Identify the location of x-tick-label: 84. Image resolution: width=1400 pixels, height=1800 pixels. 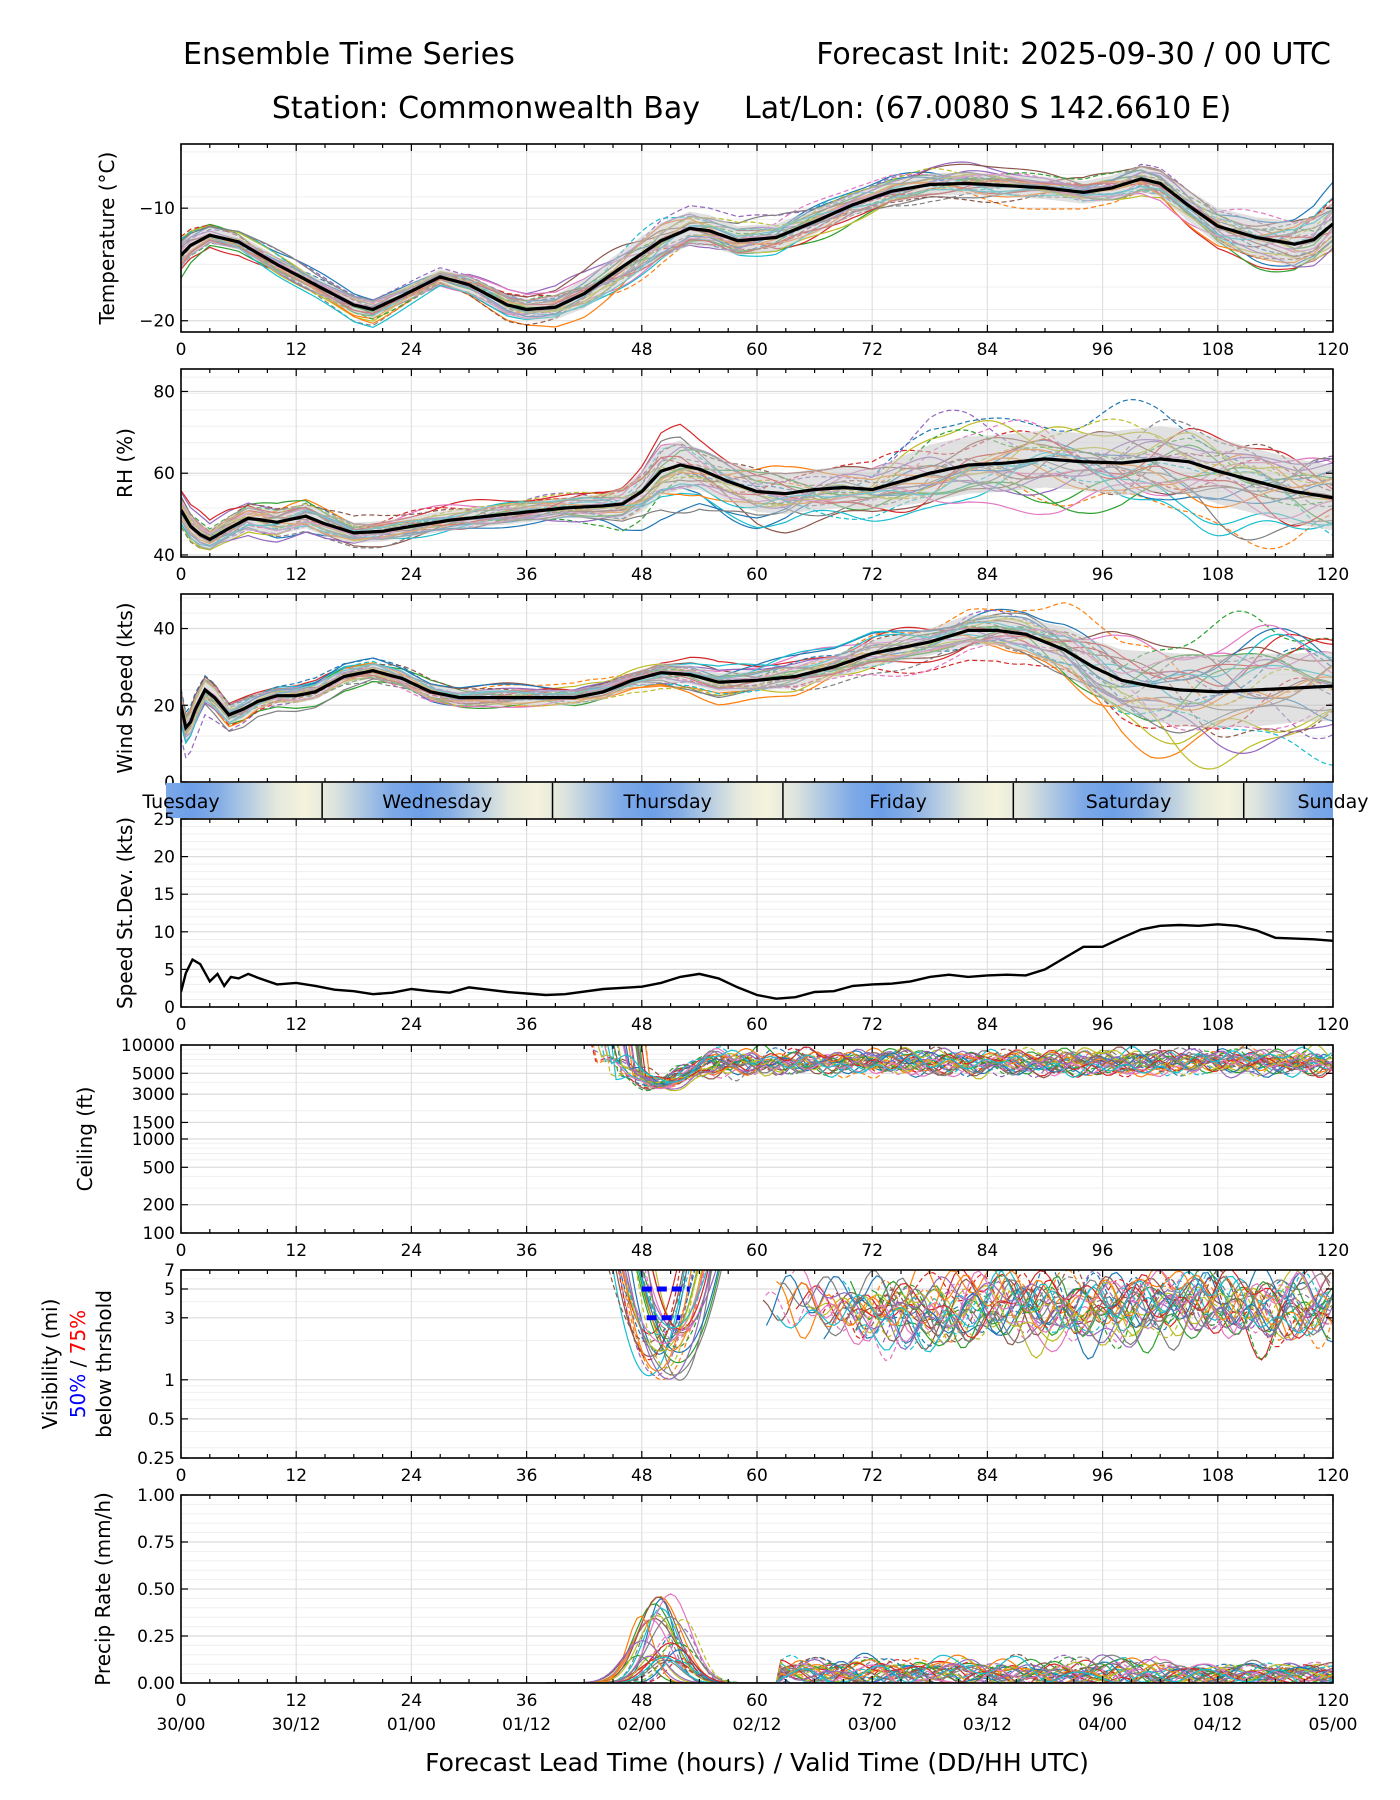
(988, 350).